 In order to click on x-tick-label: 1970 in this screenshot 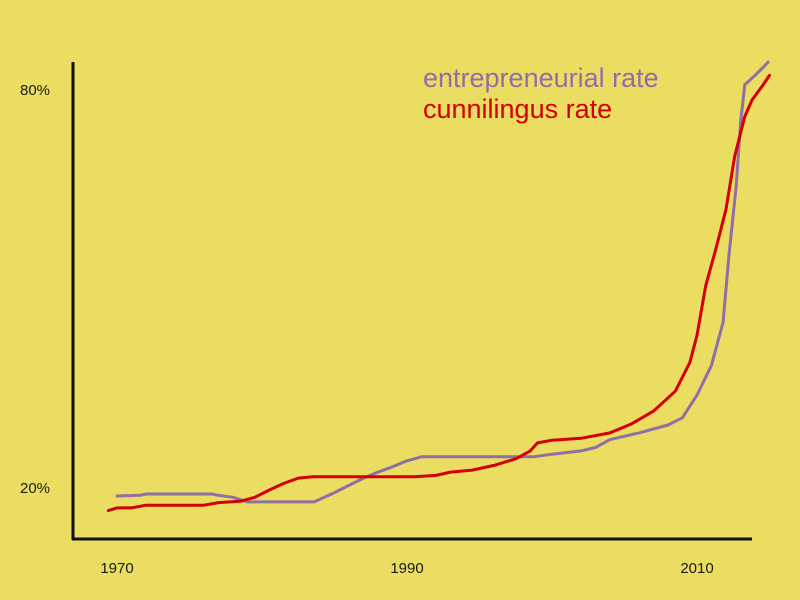, I will do `click(116, 568)`.